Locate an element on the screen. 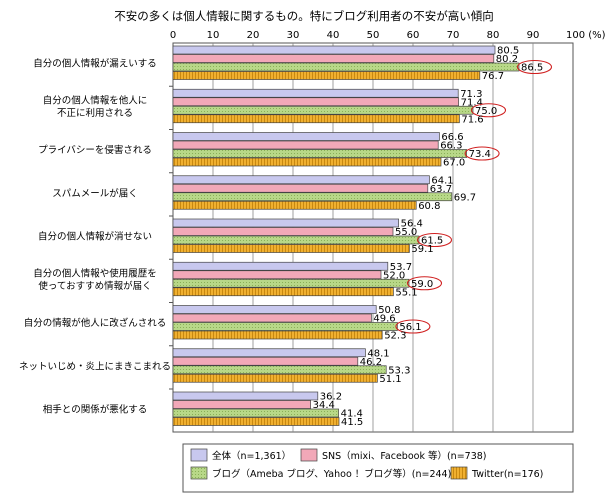 The image size is (609, 499). x-tick-label: 80 is located at coordinates (493, 35).